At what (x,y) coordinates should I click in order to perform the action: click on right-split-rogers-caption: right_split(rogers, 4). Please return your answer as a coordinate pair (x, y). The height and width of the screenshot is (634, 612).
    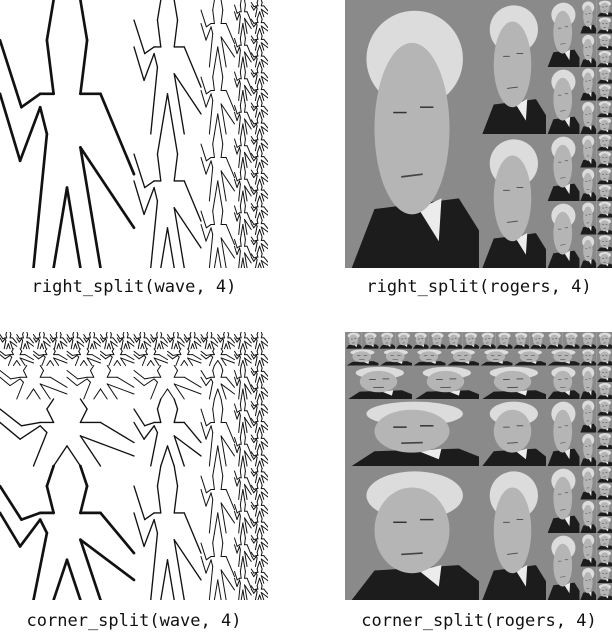
    Looking at the image, I should click on (479, 287).